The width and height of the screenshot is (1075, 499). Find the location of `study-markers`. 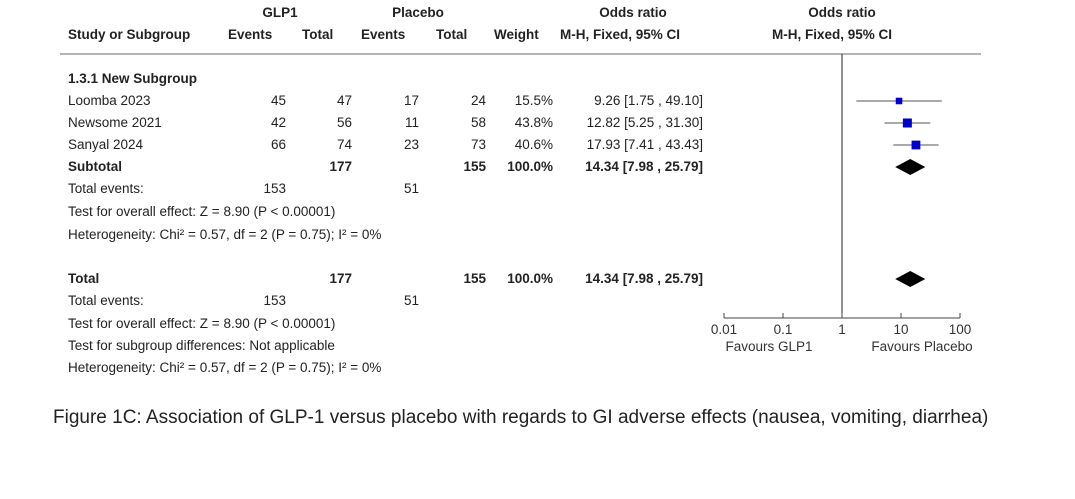

study-markers is located at coordinates (899, 123).